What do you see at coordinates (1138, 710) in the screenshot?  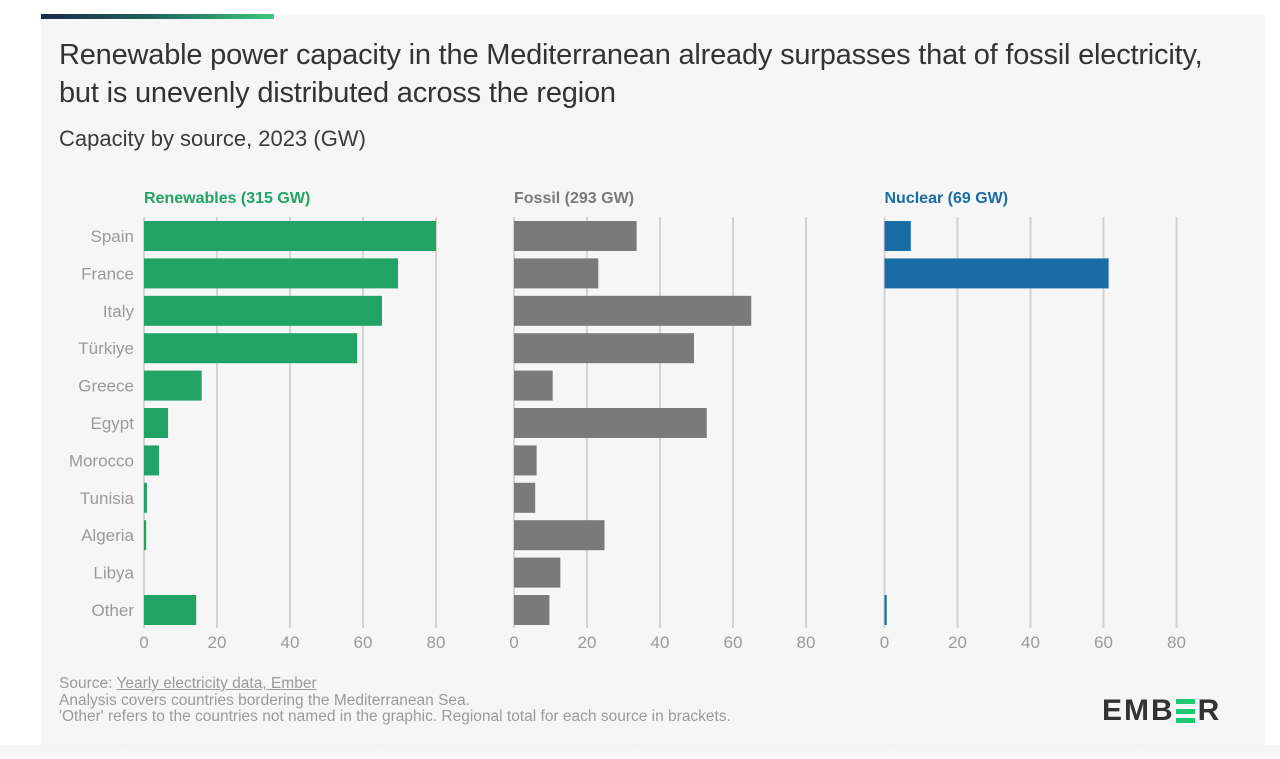 I see `logo-text-left: EMB` at bounding box center [1138, 710].